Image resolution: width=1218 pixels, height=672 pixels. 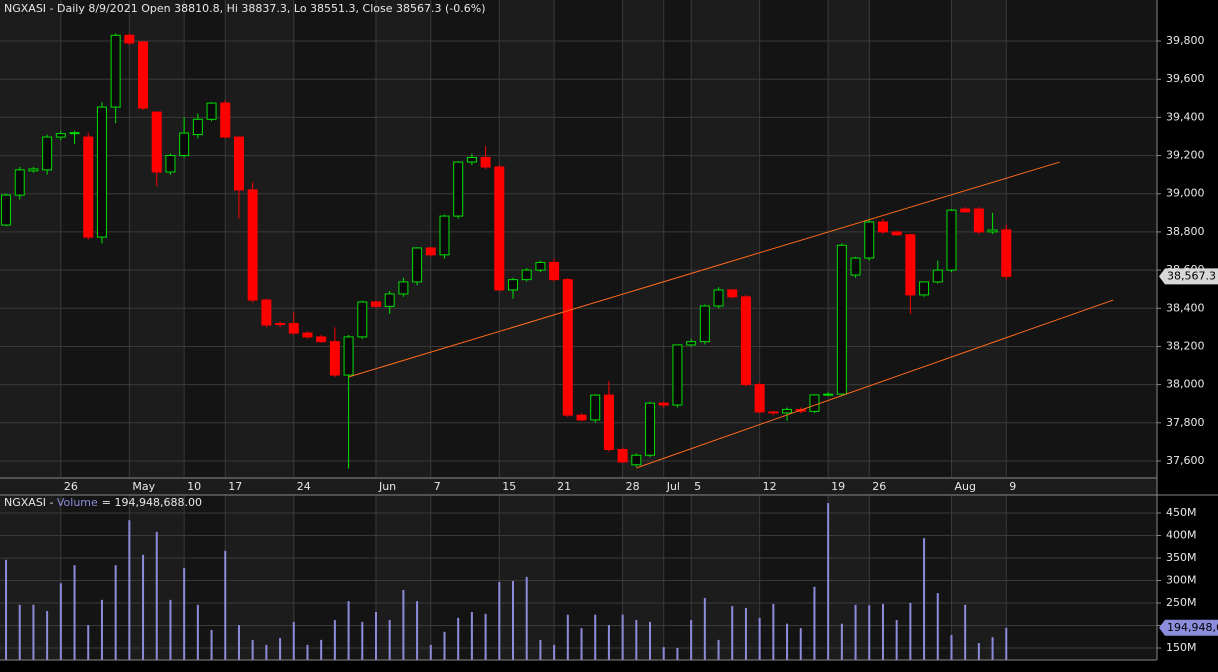 What do you see at coordinates (387, 486) in the screenshot?
I see `x-tick-label: Jun` at bounding box center [387, 486].